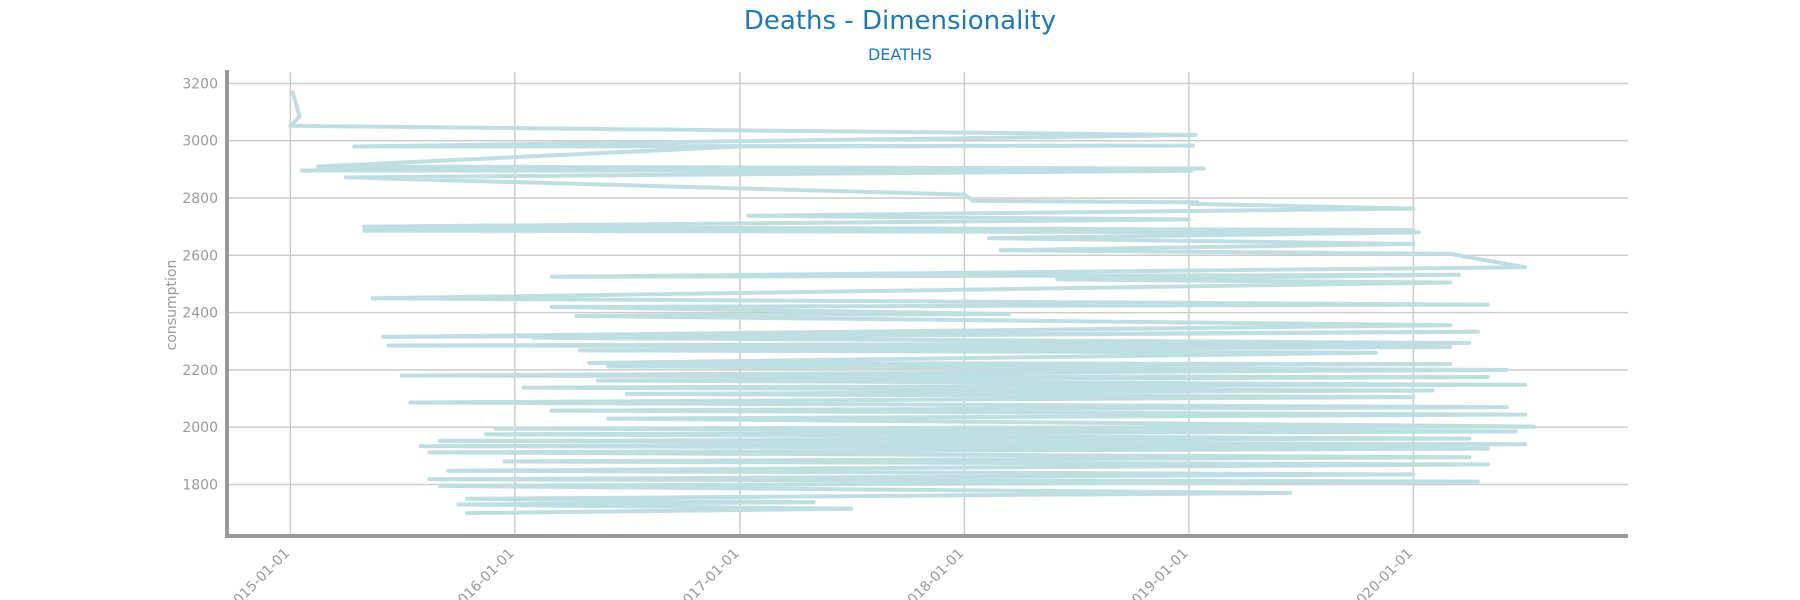 Image resolution: width=1800 pixels, height=600 pixels. Describe the element at coordinates (200, 256) in the screenshot. I see `y-tick-label: 2600` at that location.